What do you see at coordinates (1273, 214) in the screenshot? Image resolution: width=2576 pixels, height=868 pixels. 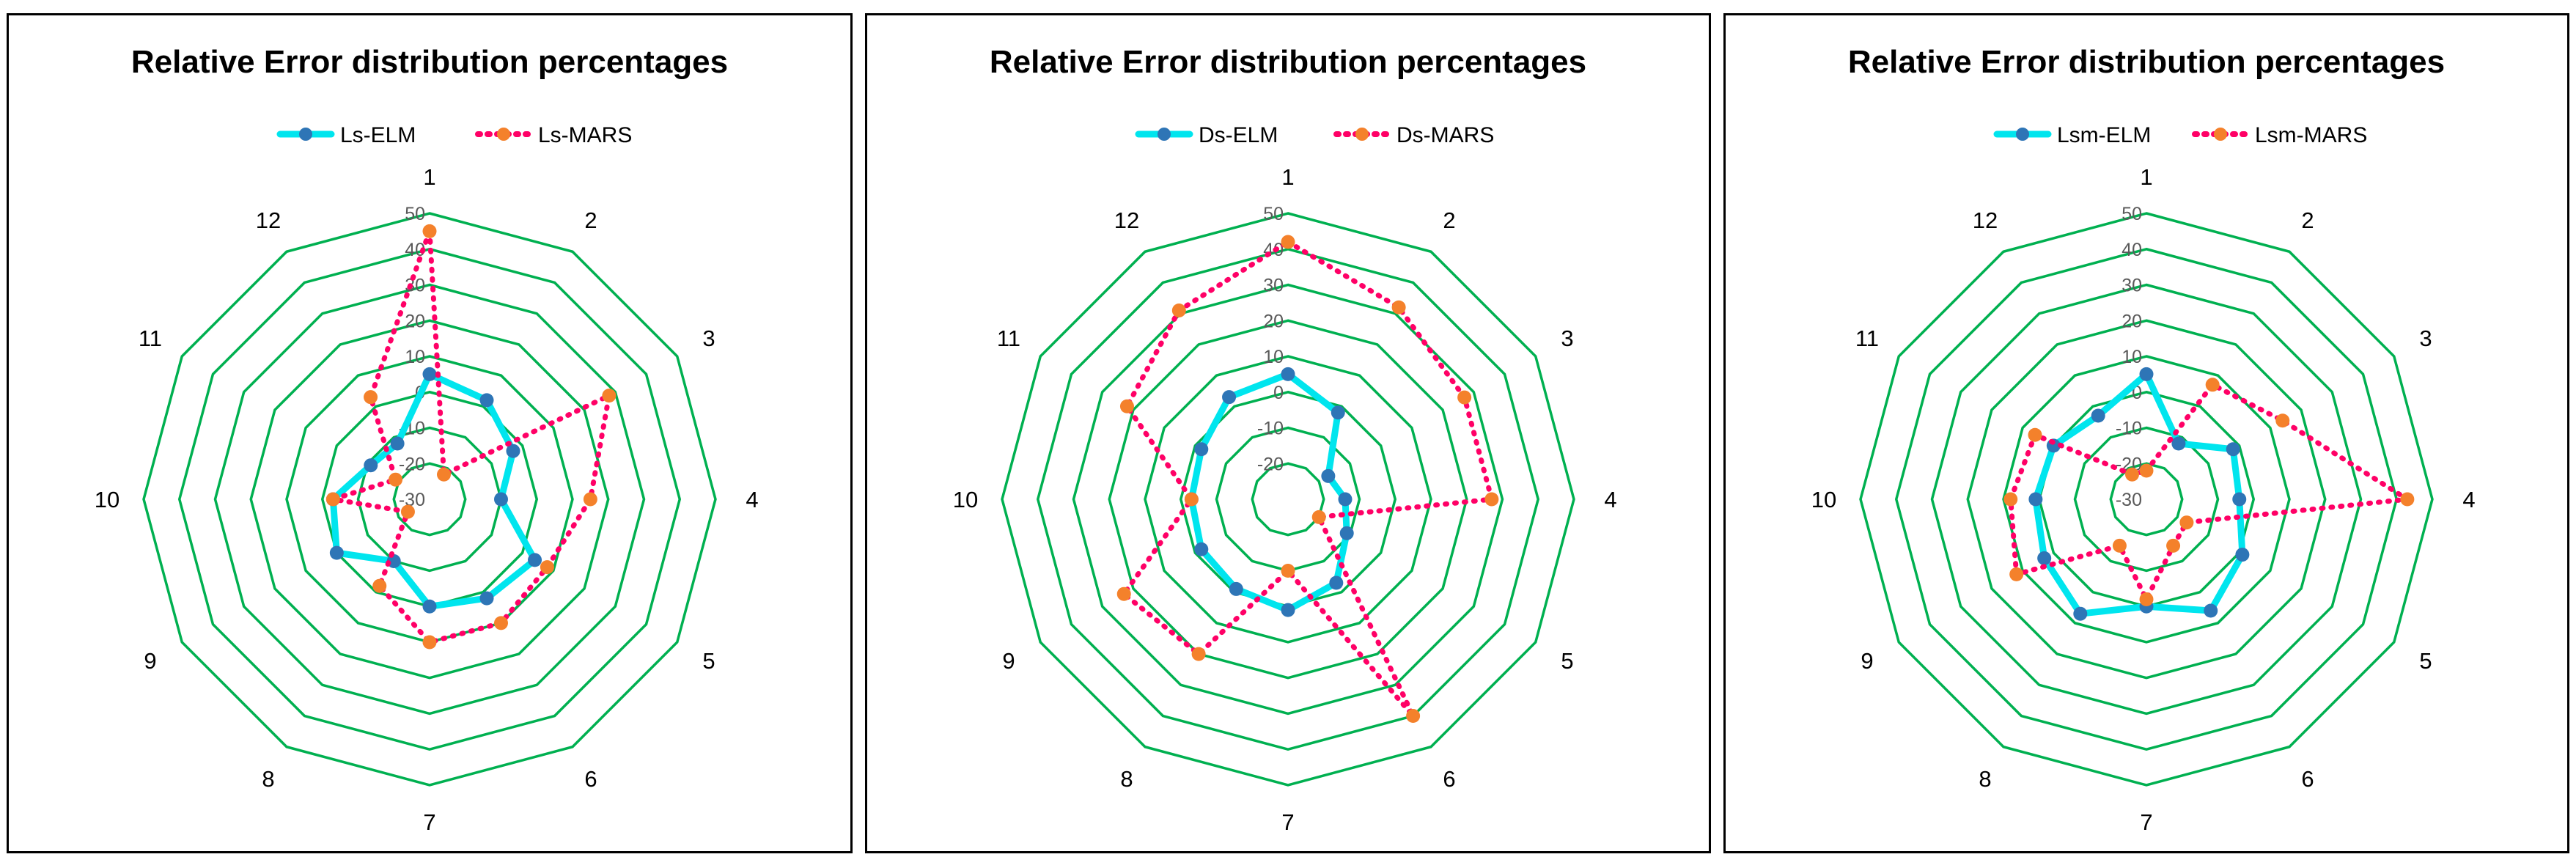 I see `tick-label: 50` at bounding box center [1273, 214].